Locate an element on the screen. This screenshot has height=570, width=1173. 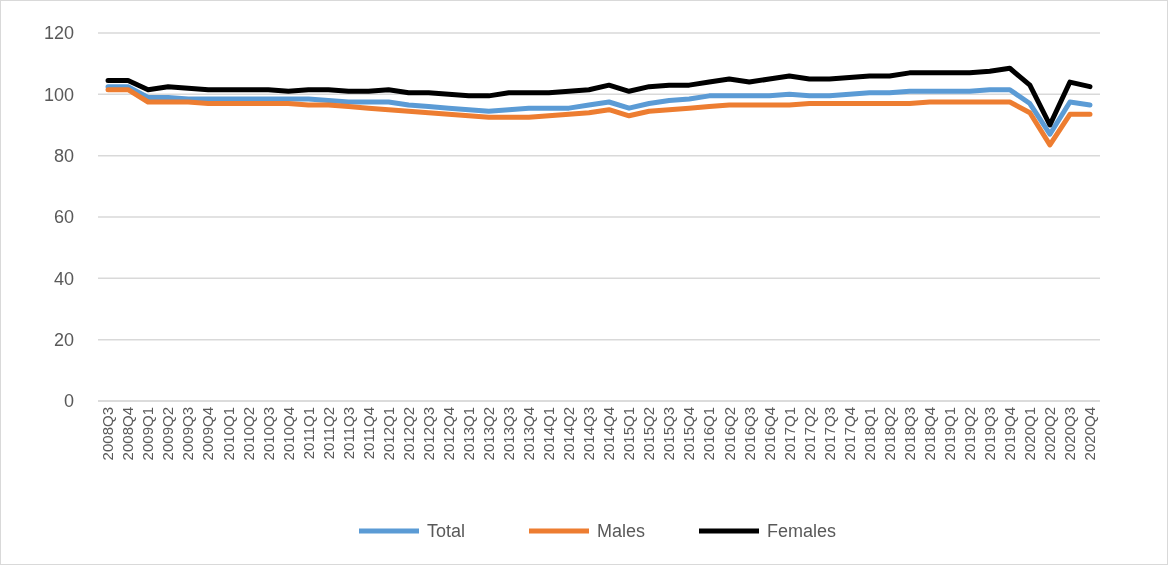
x-tick-label: 2015Q2 is located at coordinates (649, 434).